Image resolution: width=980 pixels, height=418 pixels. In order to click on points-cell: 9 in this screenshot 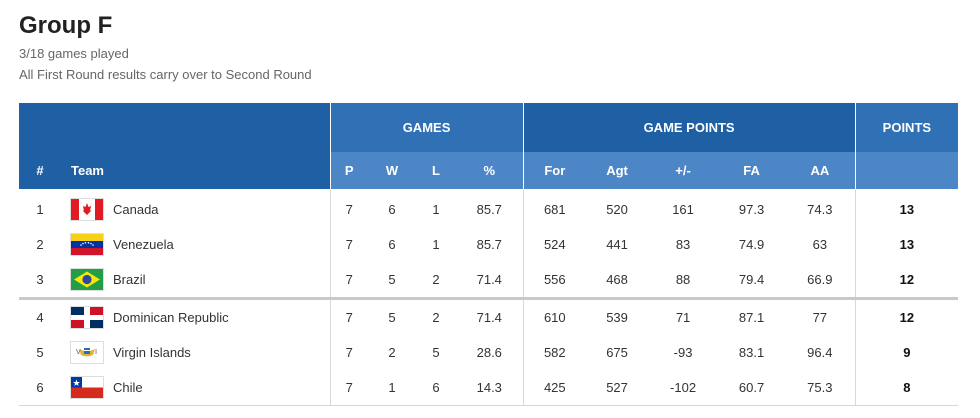, I will do `click(906, 352)`.